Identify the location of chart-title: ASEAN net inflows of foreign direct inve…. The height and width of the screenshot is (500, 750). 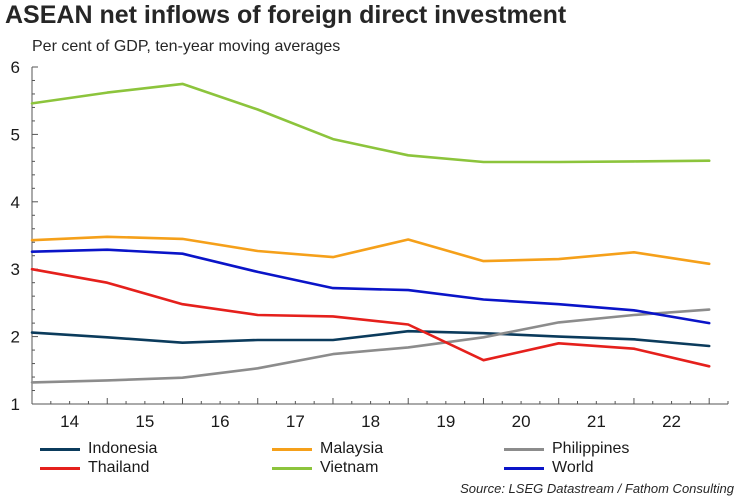
(286, 15).